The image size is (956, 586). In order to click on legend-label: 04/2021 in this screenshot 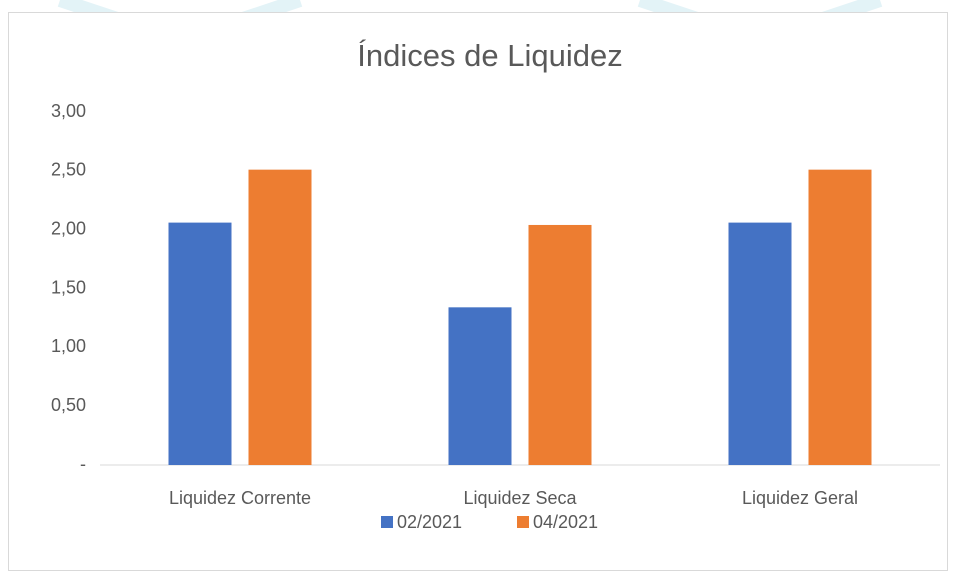, I will do `click(565, 522)`.